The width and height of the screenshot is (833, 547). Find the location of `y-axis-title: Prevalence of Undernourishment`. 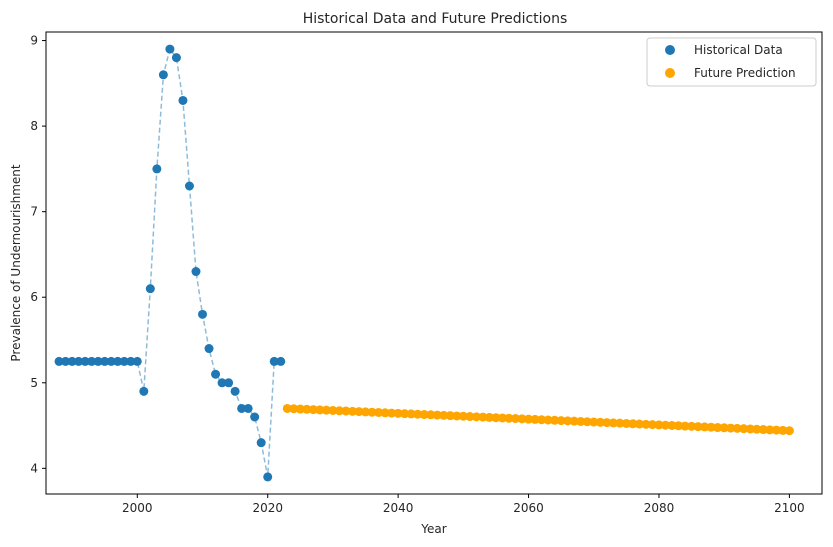

y-axis-title: Prevalence of Undernourishment is located at coordinates (16, 262).